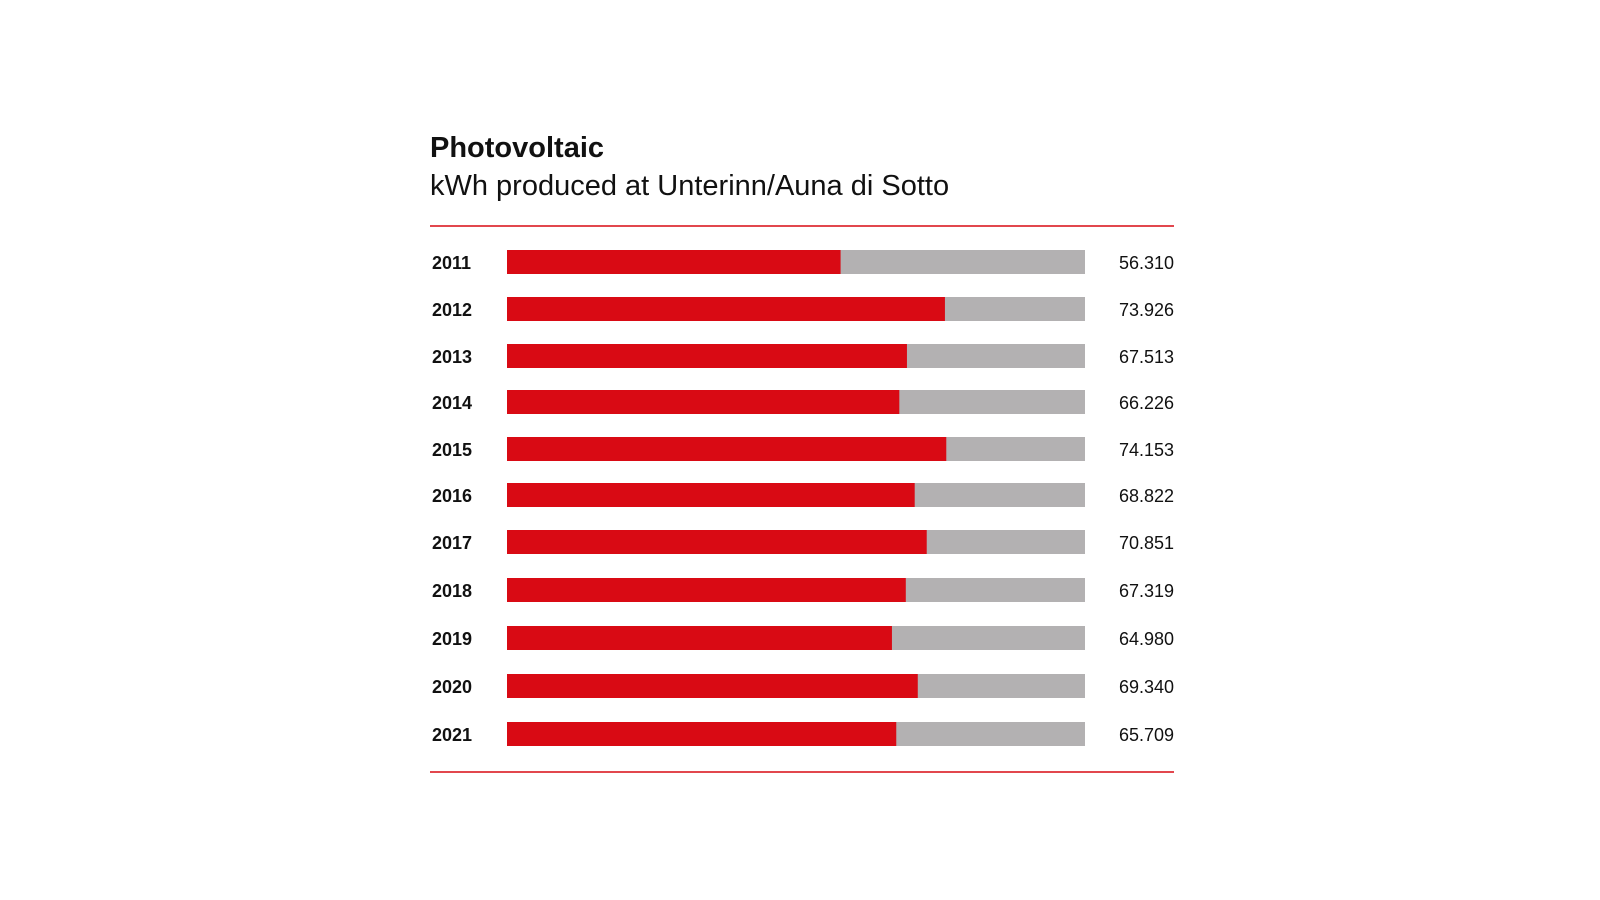  I want to click on bar-2019, so click(699, 638).